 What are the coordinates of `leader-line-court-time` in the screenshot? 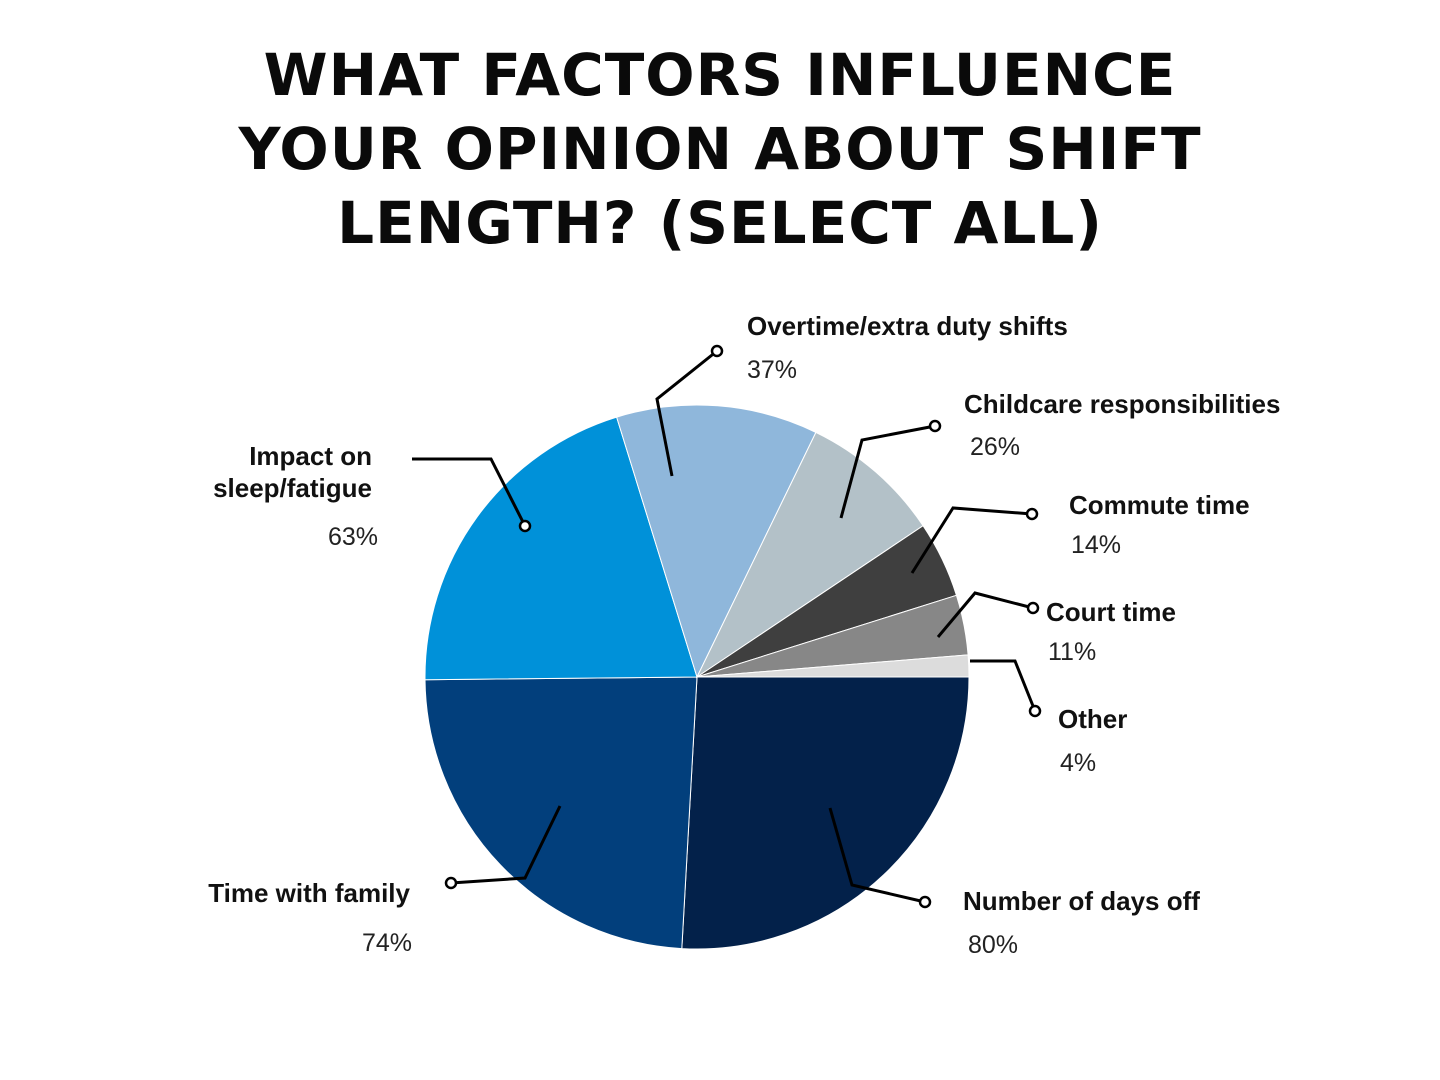 It's located at (985, 614).